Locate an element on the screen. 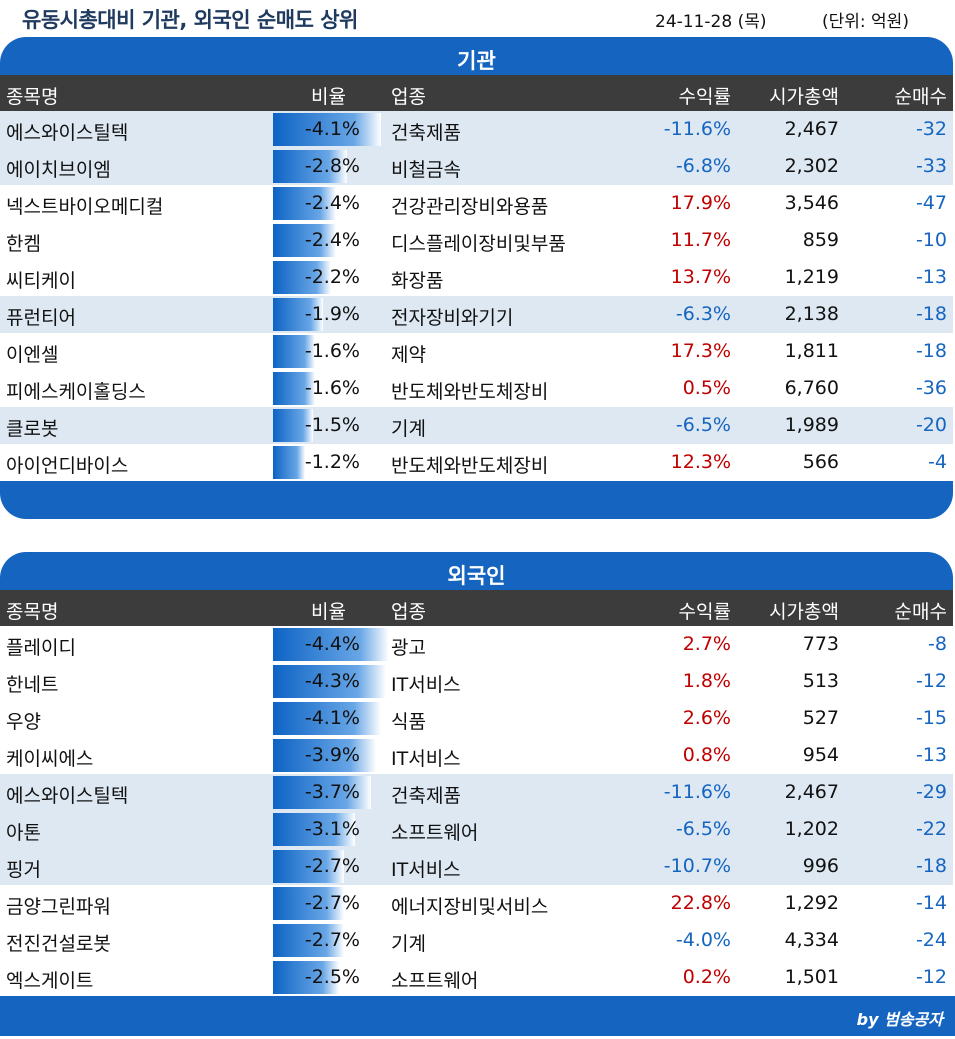  table-row: 씨티케이 -2.2% 화장품 13.7% 1,219 -13 is located at coordinates (476, 277).